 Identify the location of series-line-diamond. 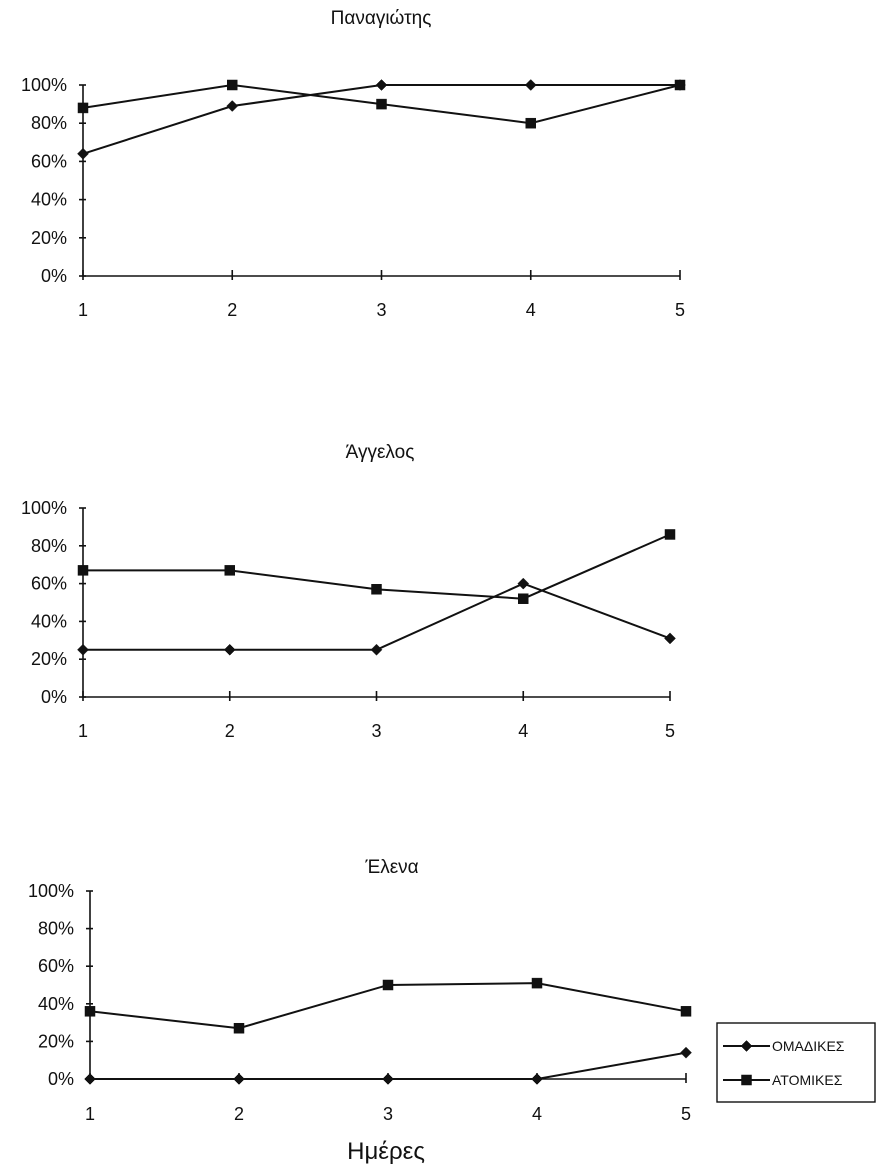
(381, 119).